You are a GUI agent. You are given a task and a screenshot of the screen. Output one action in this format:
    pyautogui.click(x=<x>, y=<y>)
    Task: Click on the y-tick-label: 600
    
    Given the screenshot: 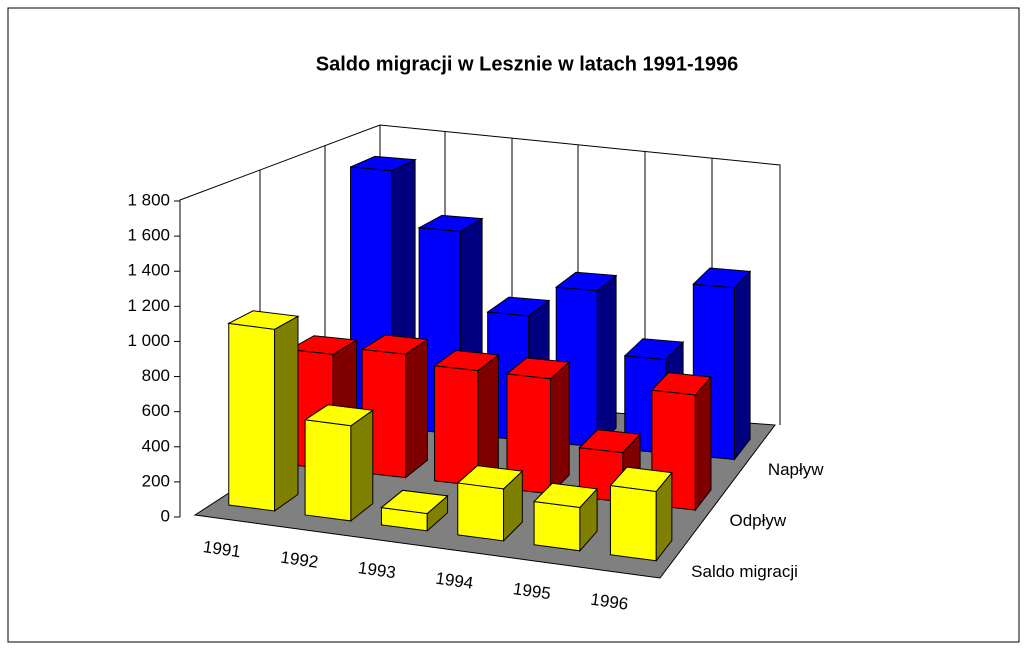 What is the action you would take?
    pyautogui.click(x=156, y=410)
    